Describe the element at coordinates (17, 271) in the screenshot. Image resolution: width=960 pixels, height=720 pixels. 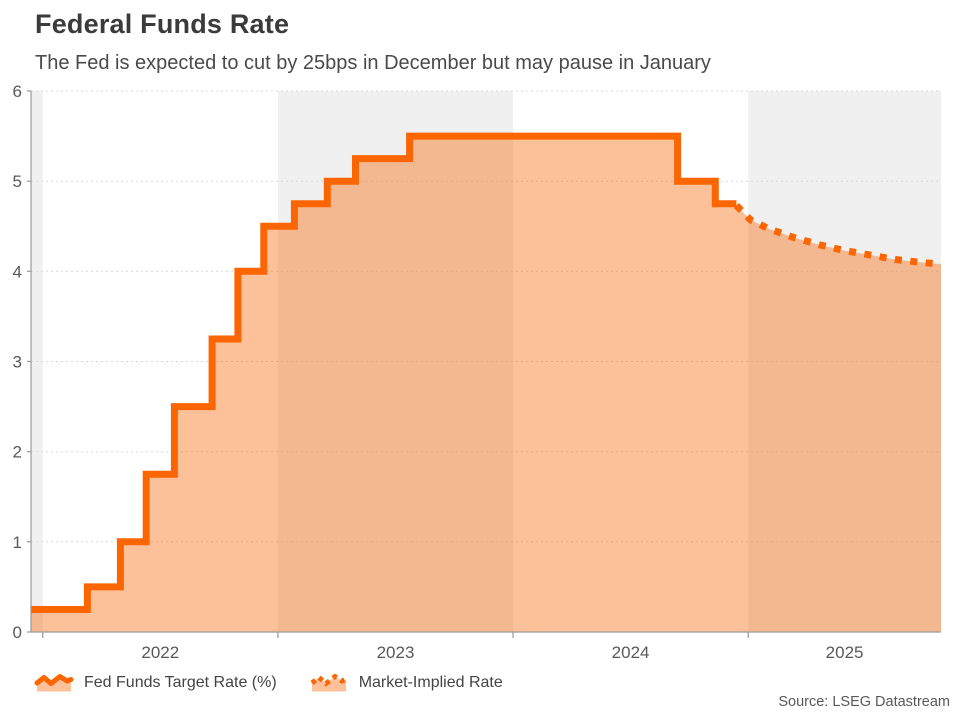
I see `y-tick-label: 4` at that location.